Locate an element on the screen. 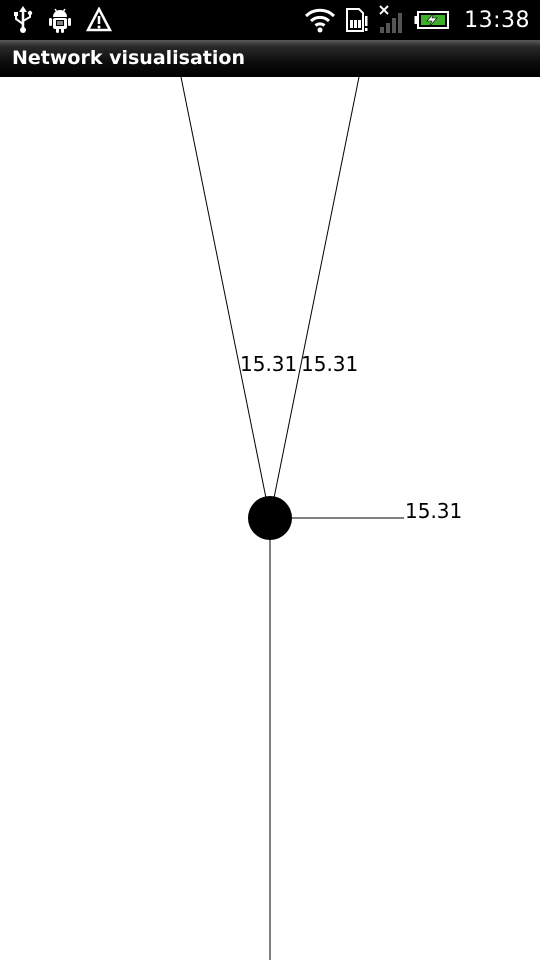 This screenshot has width=540, height=964. signal-icon is located at coordinates (392, 20).